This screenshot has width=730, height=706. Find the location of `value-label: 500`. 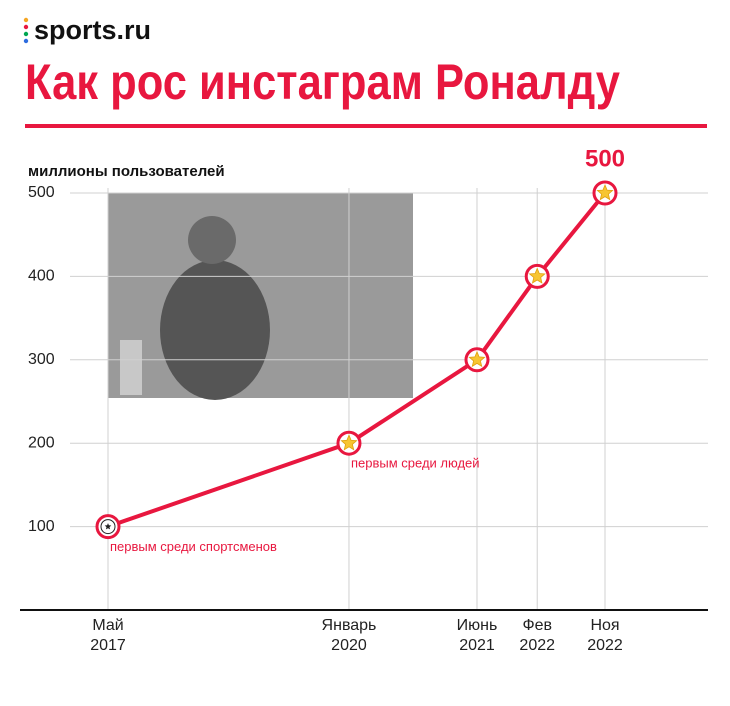

value-label: 500 is located at coordinates (605, 158).